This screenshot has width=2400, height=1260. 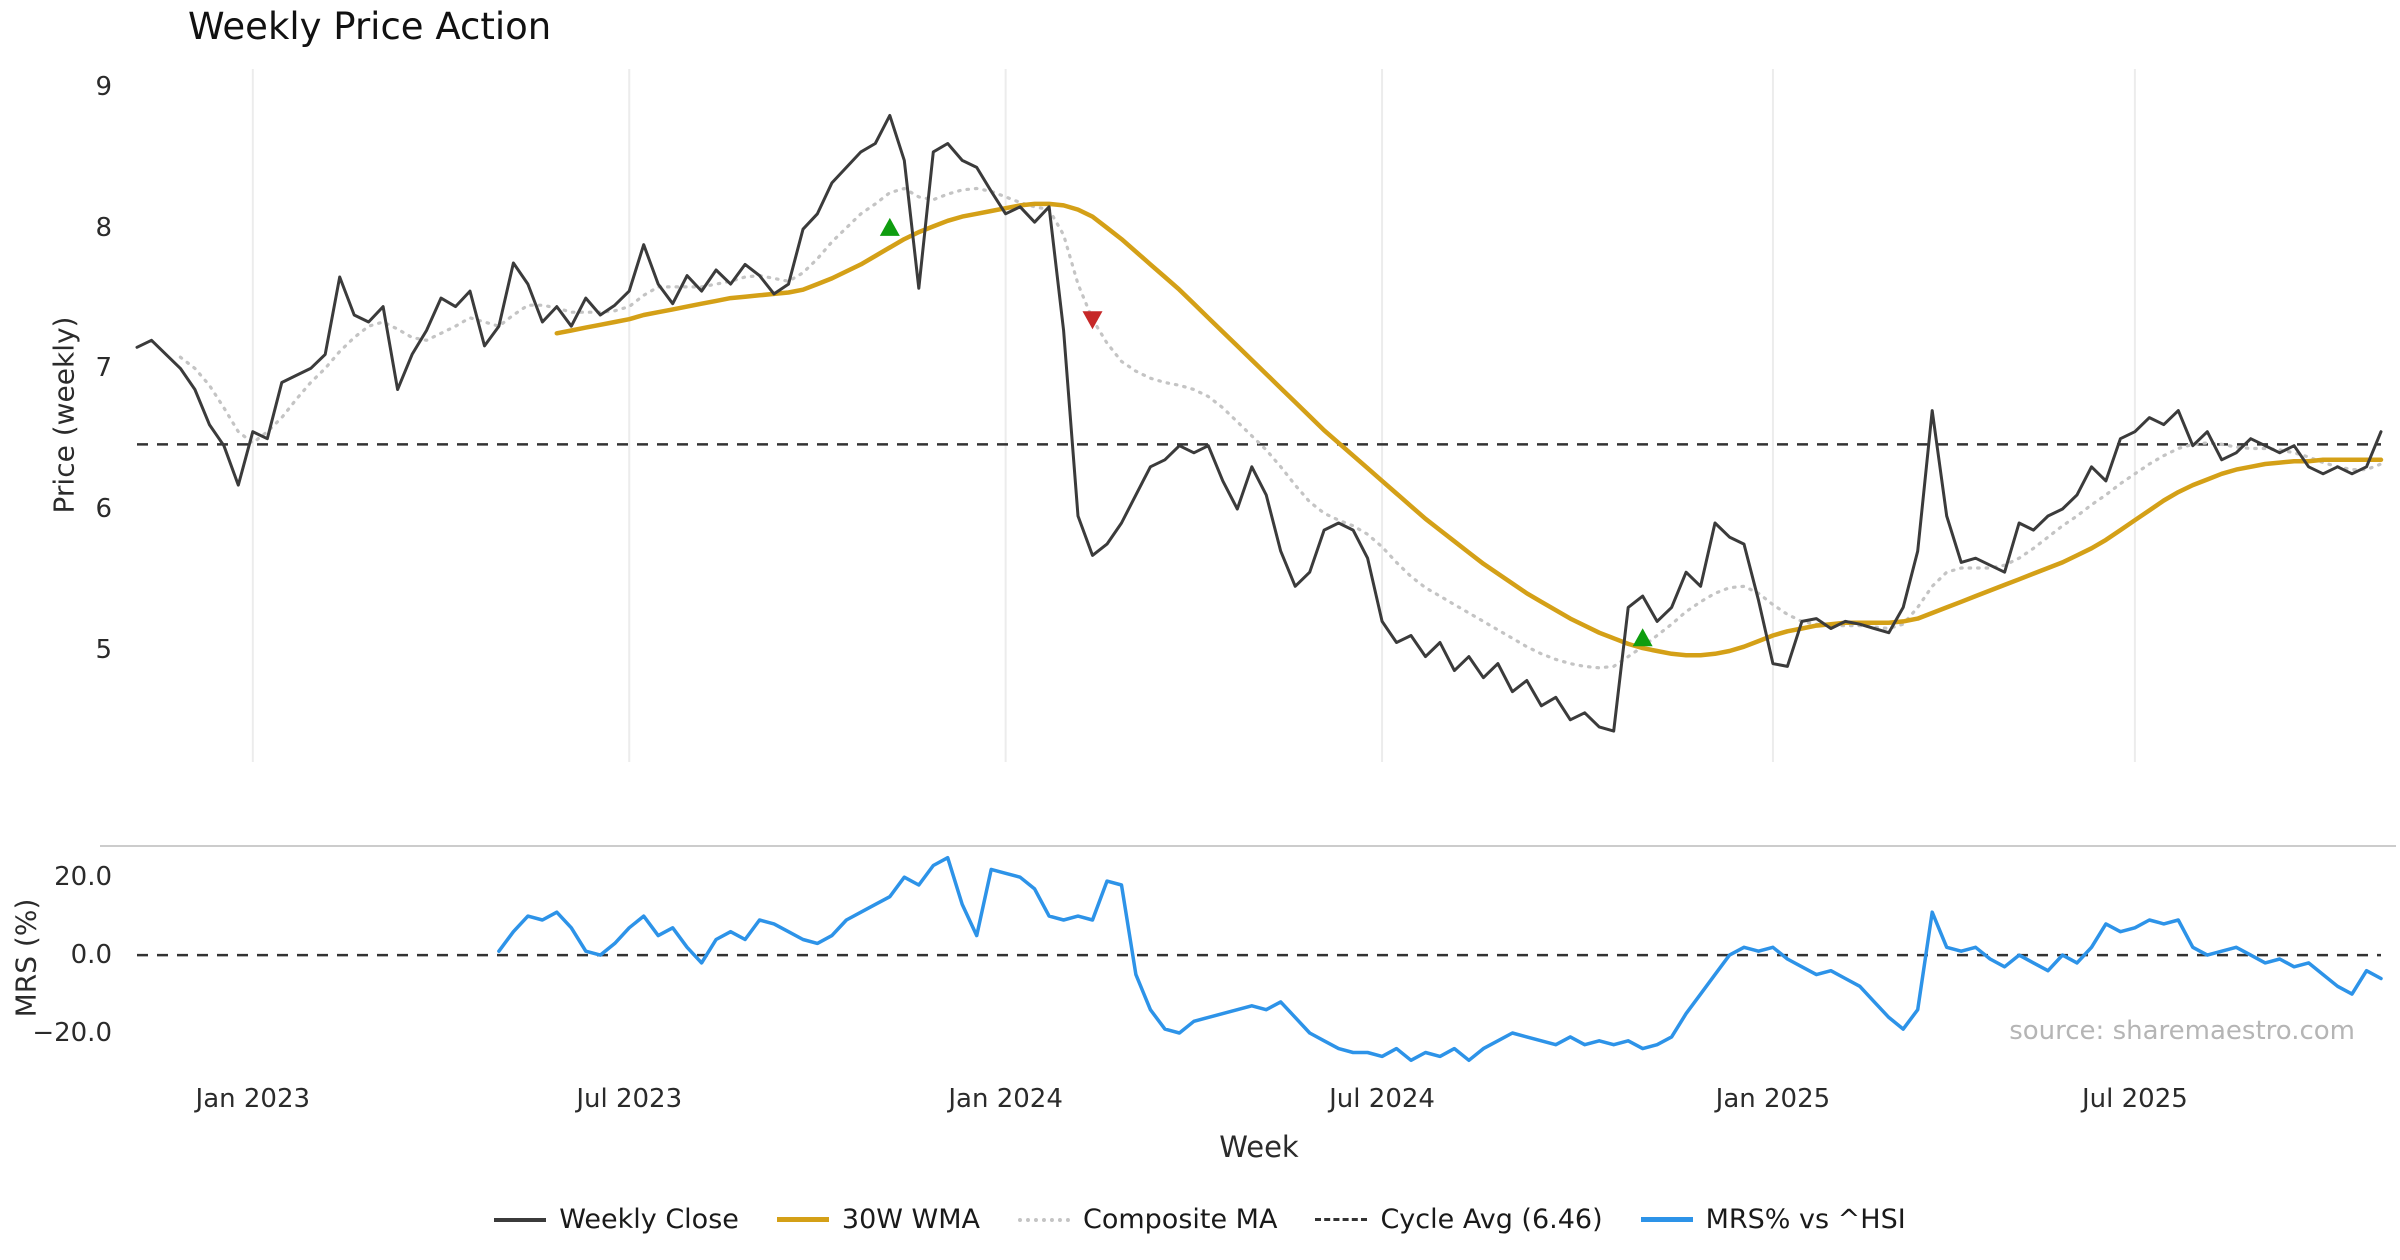 I want to click on price-tick-label-9: 9, so click(x=103, y=87).